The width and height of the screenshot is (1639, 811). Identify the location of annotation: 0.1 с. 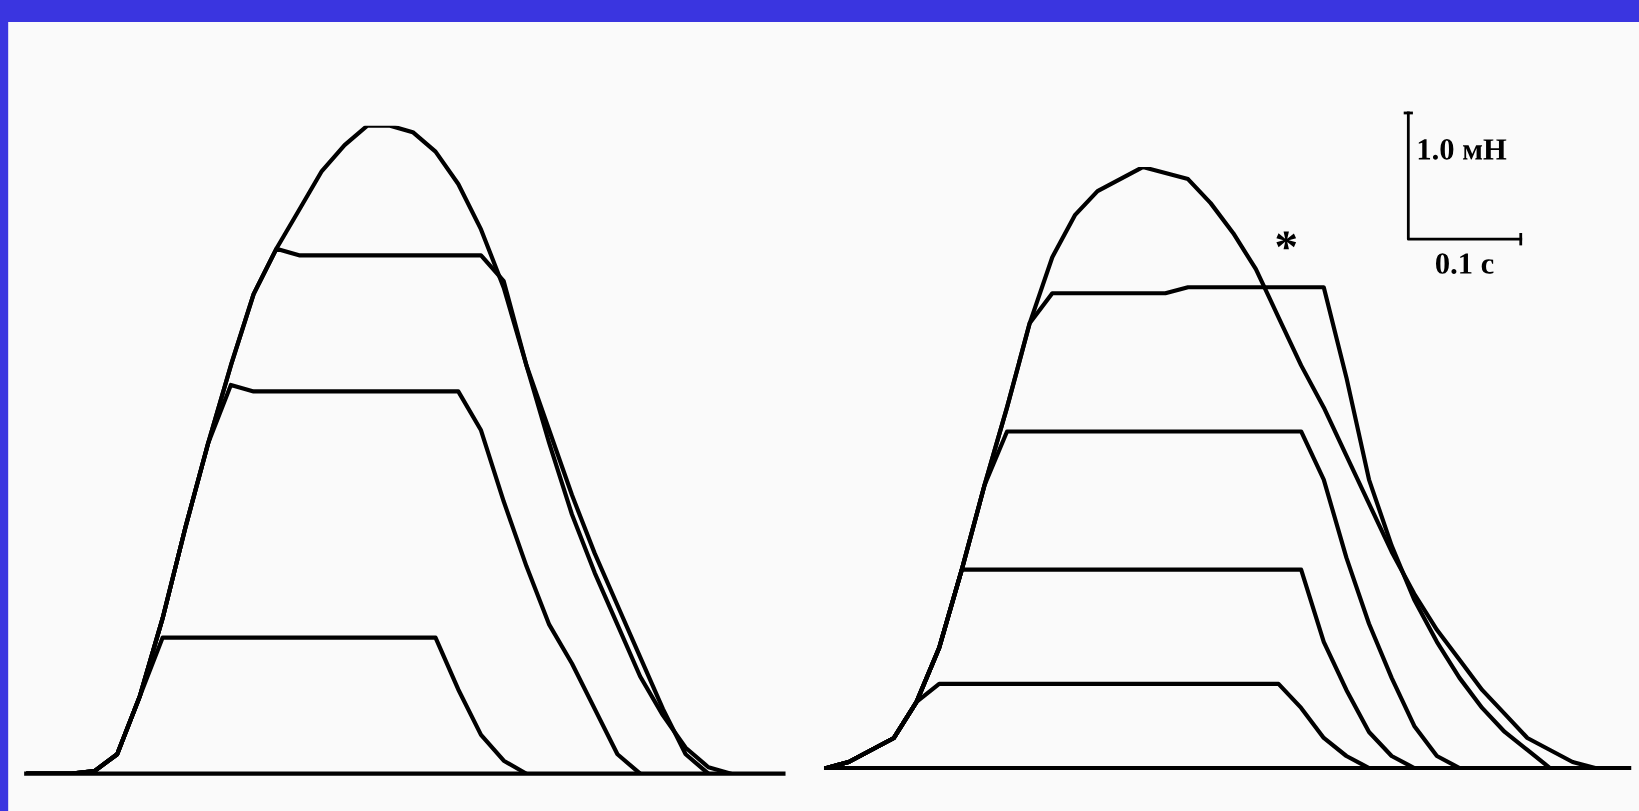
(1464, 264).